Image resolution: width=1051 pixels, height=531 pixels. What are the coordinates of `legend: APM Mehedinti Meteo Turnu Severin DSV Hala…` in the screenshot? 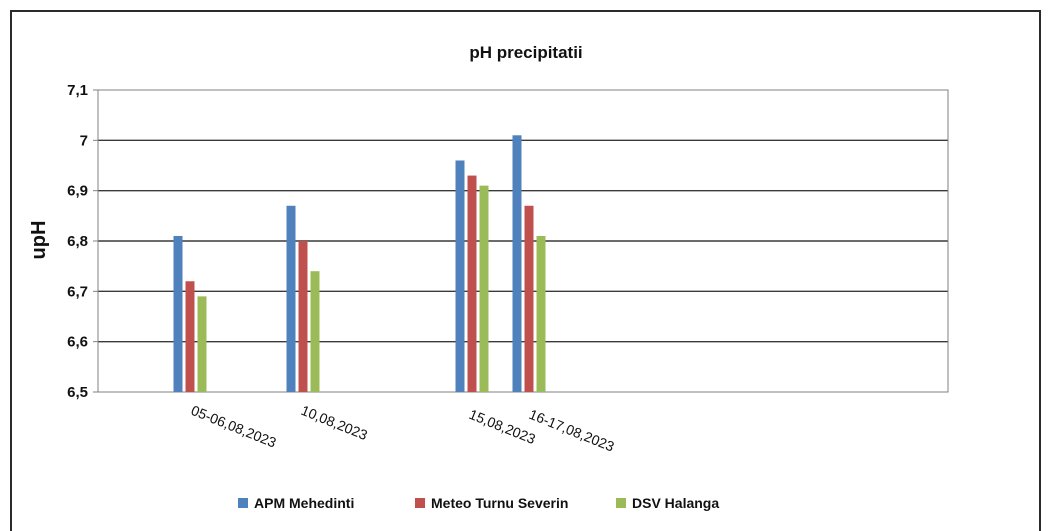 It's located at (478, 503).